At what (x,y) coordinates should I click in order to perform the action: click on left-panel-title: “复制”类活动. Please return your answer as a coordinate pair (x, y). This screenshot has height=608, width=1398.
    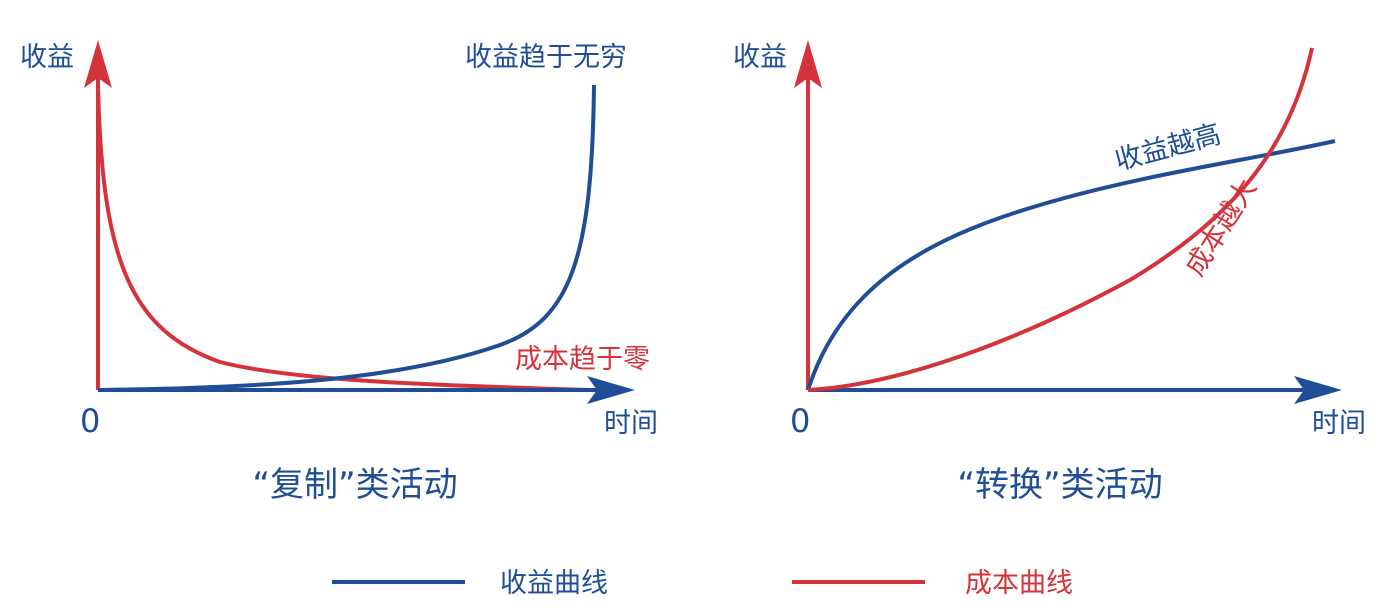
    Looking at the image, I should click on (354, 485).